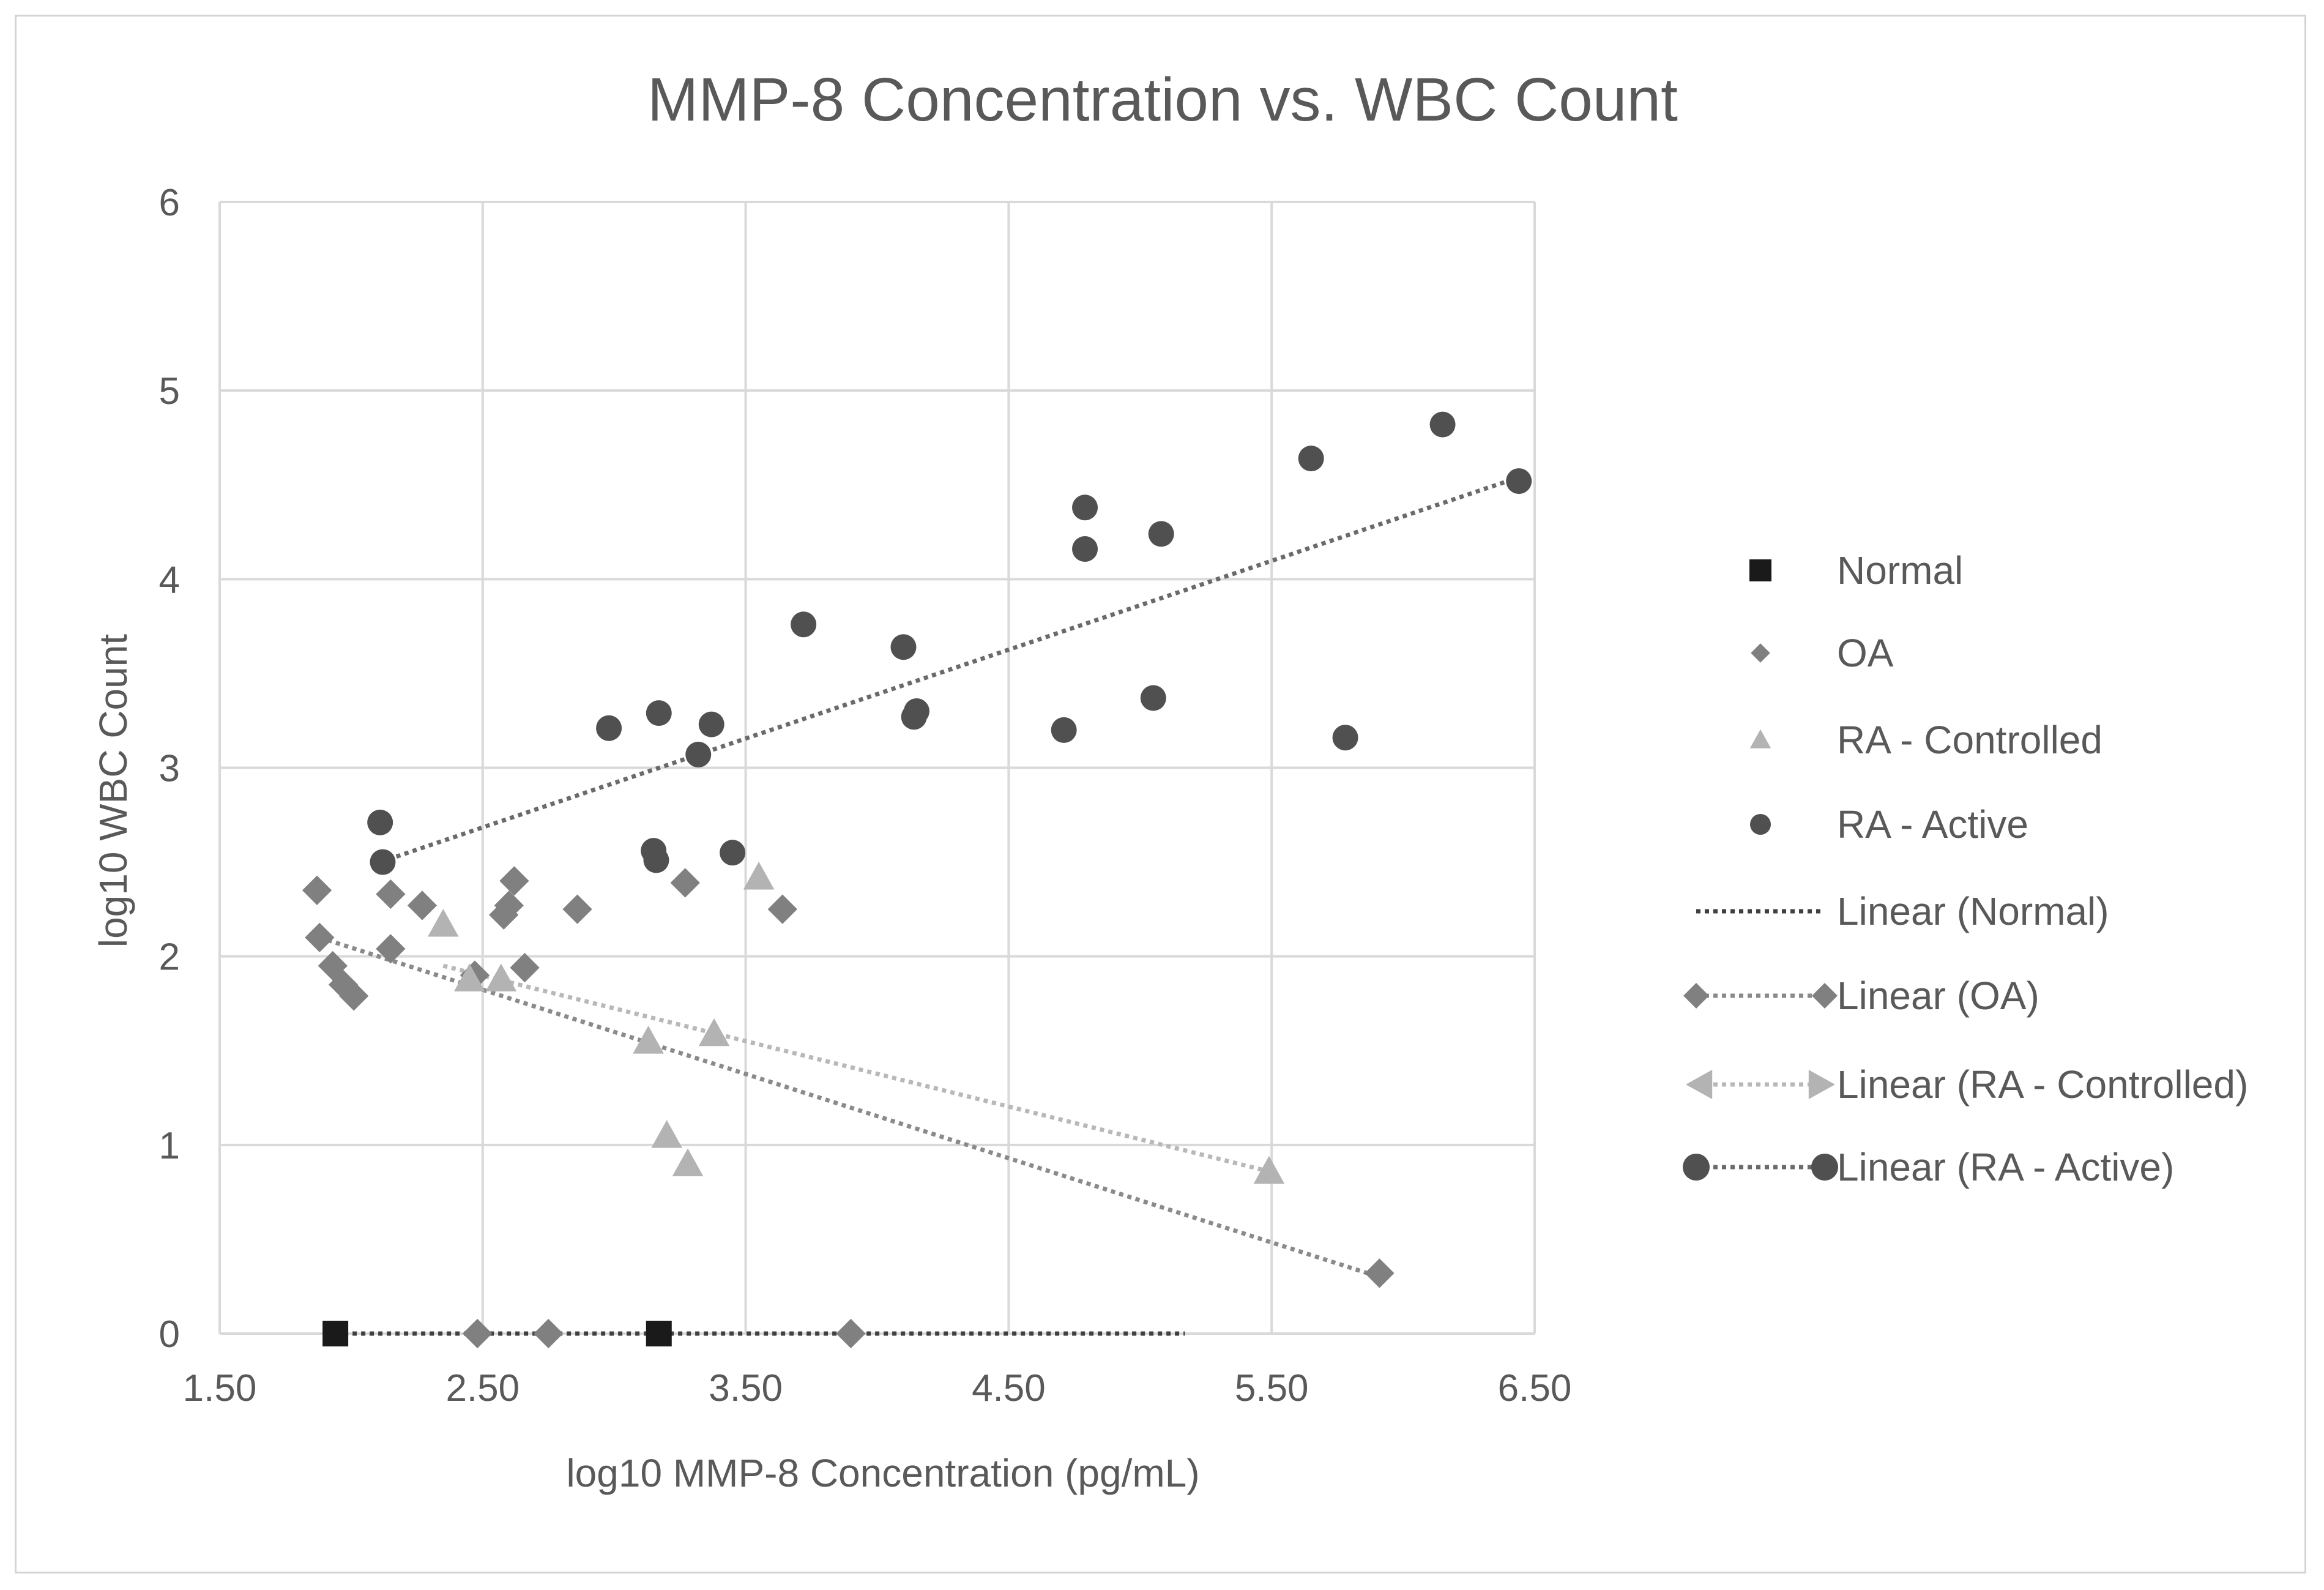  What do you see at coordinates (1760, 570) in the screenshot?
I see `legend-marker-normal` at bounding box center [1760, 570].